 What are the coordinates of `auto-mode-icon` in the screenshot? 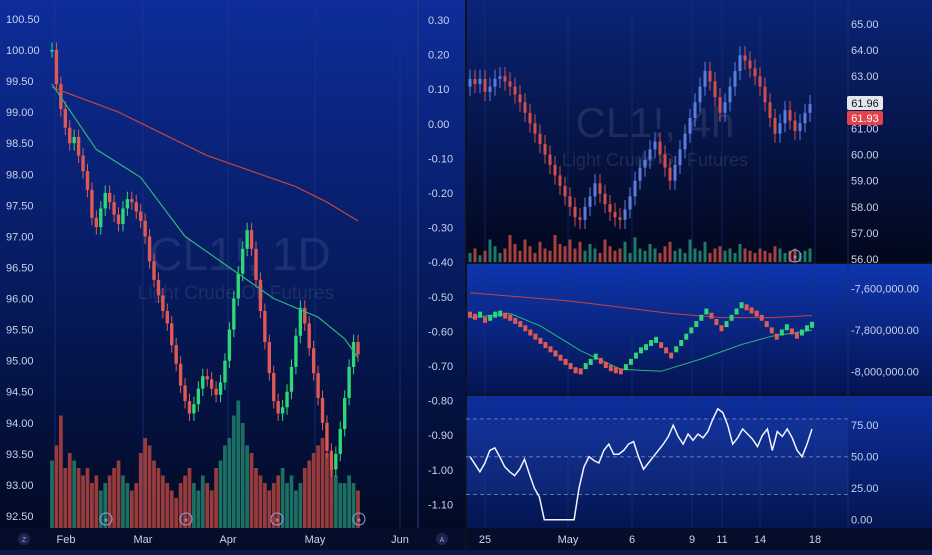 It's located at (442, 539).